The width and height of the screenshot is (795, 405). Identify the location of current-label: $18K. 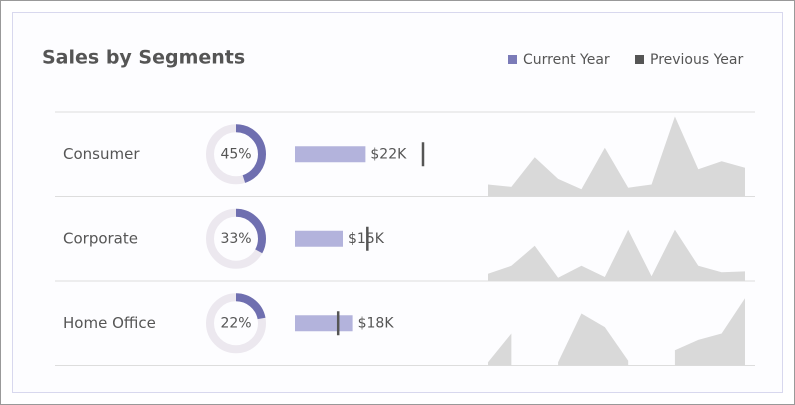
(376, 323).